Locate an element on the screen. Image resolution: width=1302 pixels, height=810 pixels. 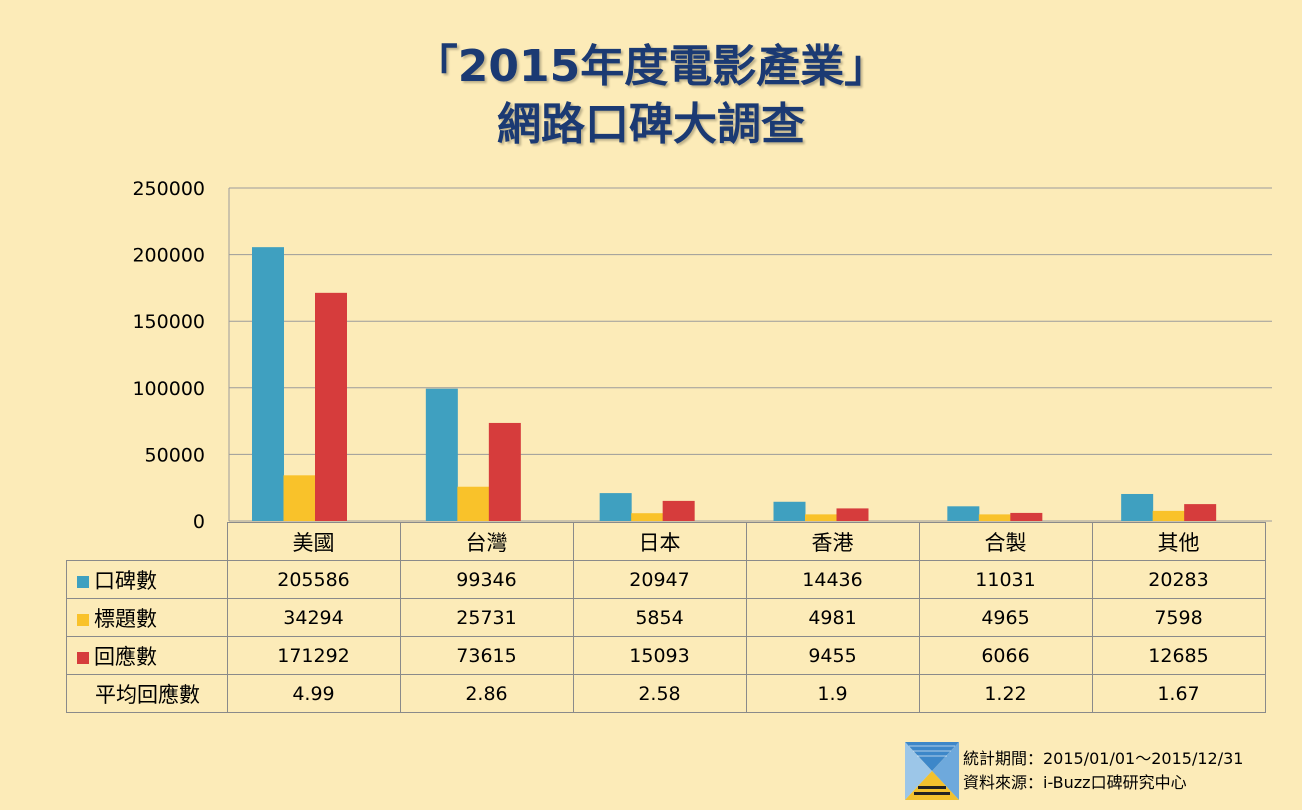
table-corner is located at coordinates (147, 541).